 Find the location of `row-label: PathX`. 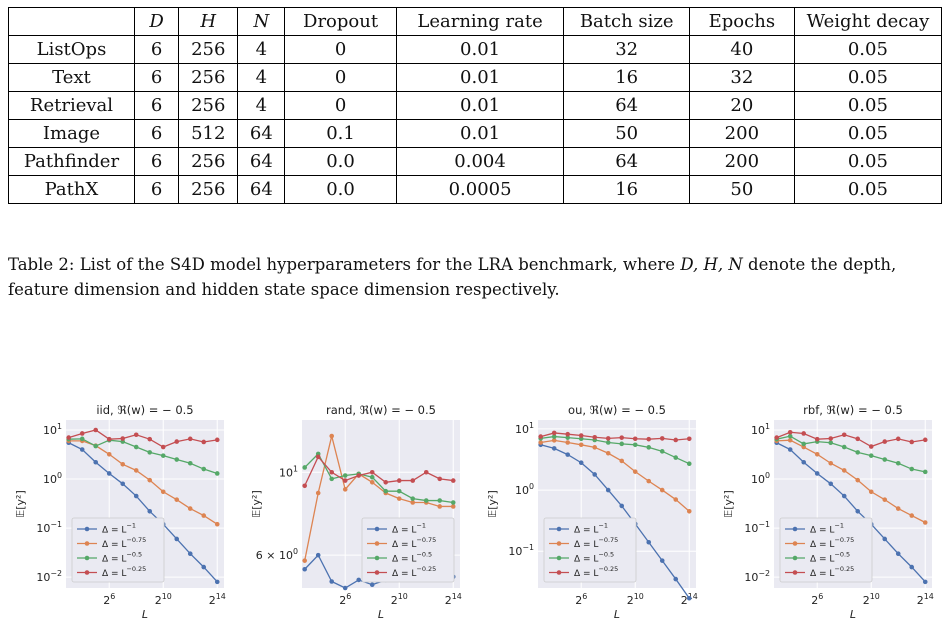

row-label: PathX is located at coordinates (71, 189).